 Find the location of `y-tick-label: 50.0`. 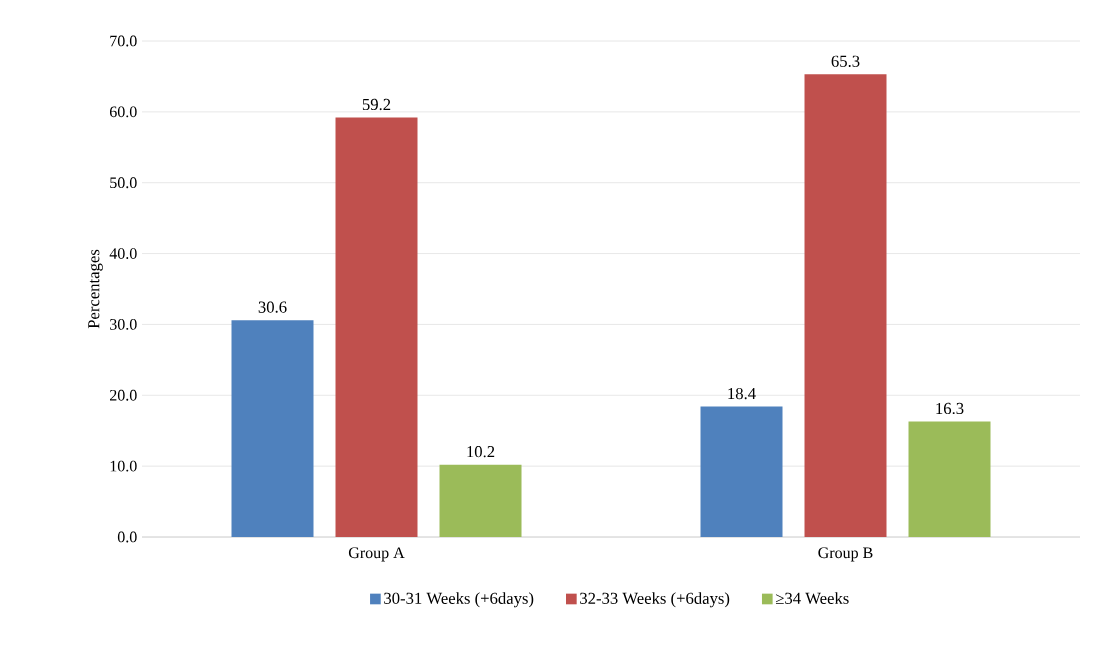

y-tick-label: 50.0 is located at coordinates (123, 183).